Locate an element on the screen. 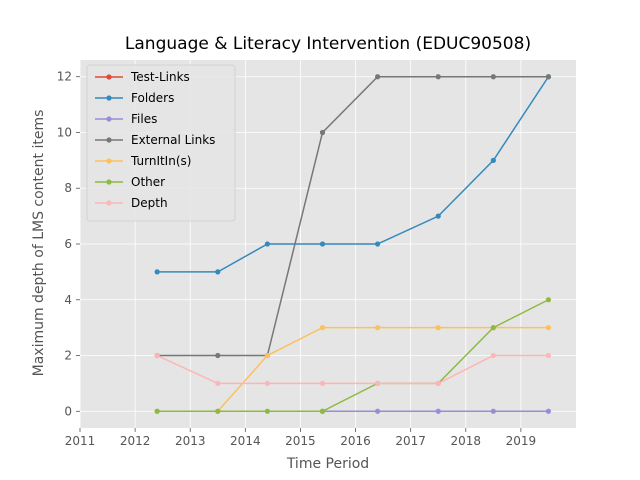  y-tick-label: 4 is located at coordinates (68, 300).